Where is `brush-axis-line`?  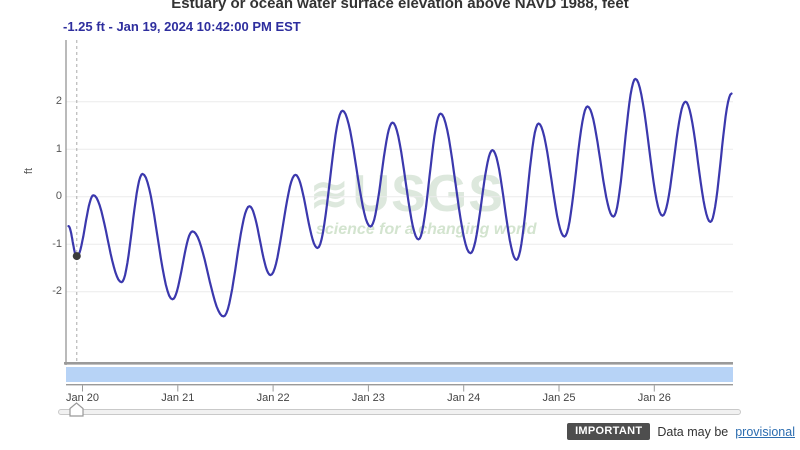 brush-axis-line is located at coordinates (399, 385).